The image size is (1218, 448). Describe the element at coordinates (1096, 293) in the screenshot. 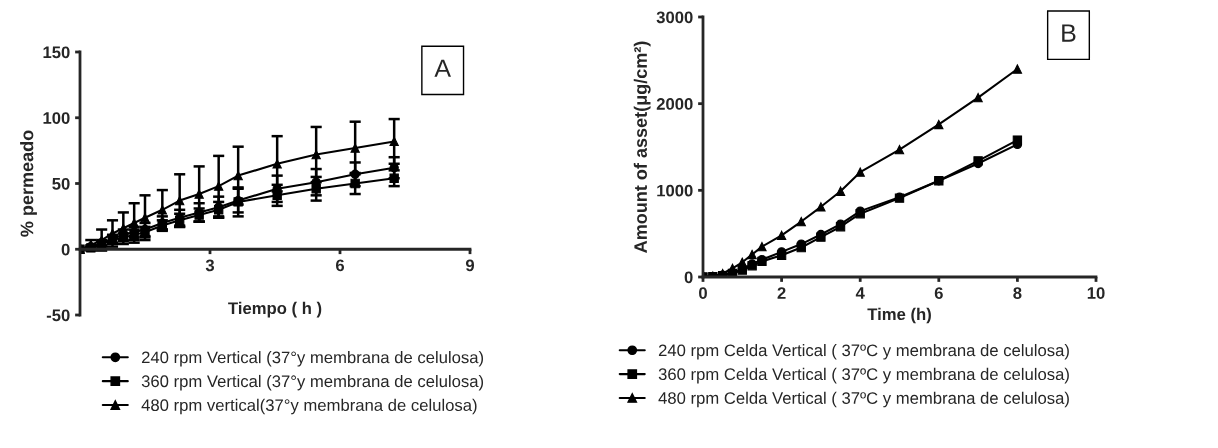

I see `x-tick-label: 10` at that location.